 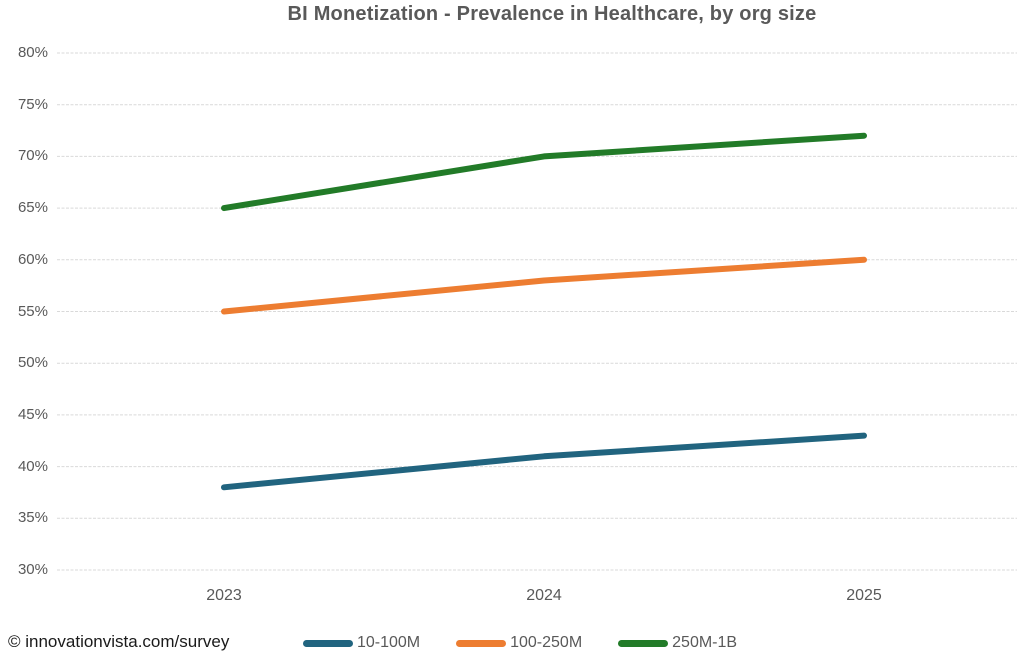 What do you see at coordinates (32, 104) in the screenshot?
I see `y-tick-label: 75%` at bounding box center [32, 104].